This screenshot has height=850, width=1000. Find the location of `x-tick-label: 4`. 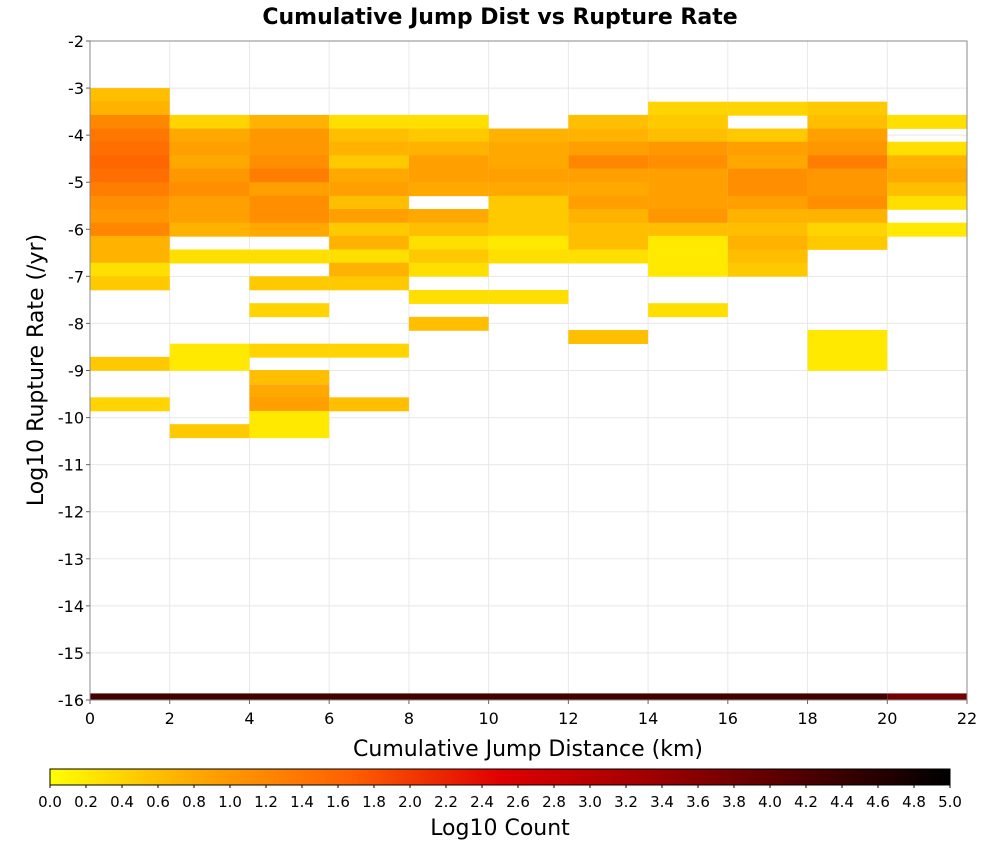

x-tick-label: 4 is located at coordinates (249, 718).